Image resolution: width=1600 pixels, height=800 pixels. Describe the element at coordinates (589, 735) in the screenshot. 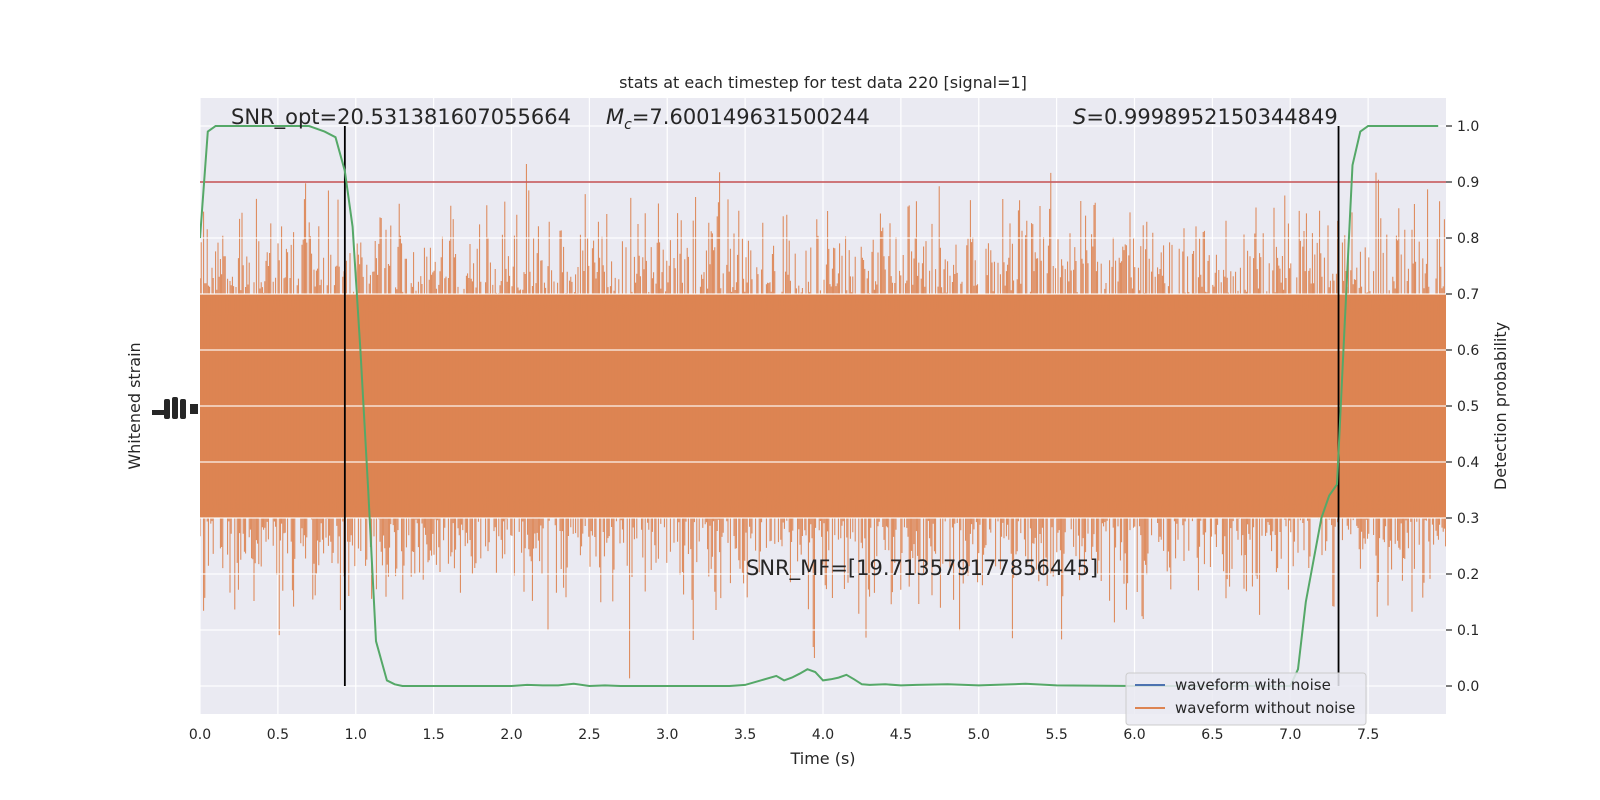

I see `x-tick-label: 2.5` at that location.